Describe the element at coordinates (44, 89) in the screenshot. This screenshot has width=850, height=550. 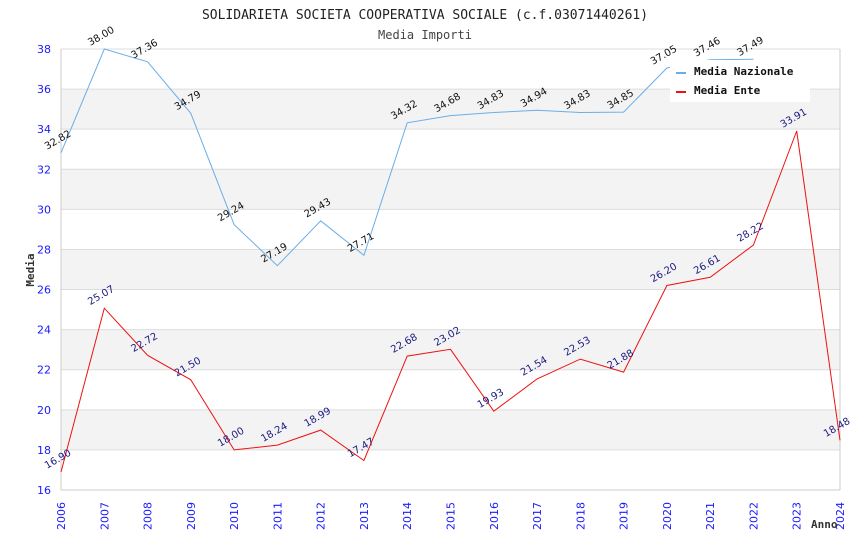
I see `y-tick-label: 36` at that location.